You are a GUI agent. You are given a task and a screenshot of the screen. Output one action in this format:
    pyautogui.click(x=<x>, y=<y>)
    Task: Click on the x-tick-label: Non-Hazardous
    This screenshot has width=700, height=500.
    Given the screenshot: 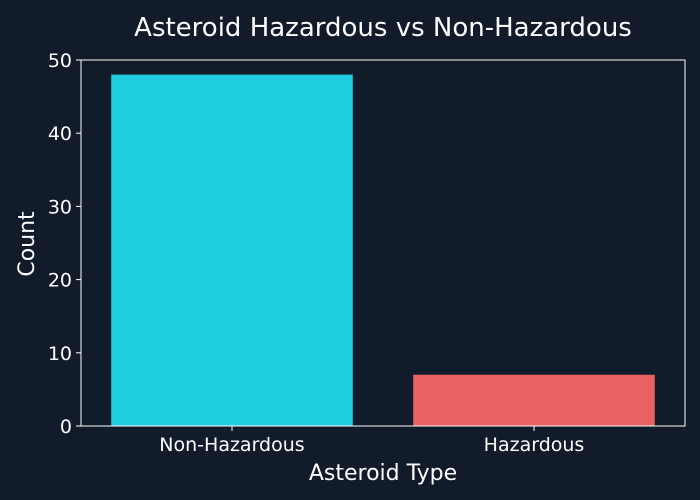 What is the action you would take?
    pyautogui.click(x=231, y=445)
    